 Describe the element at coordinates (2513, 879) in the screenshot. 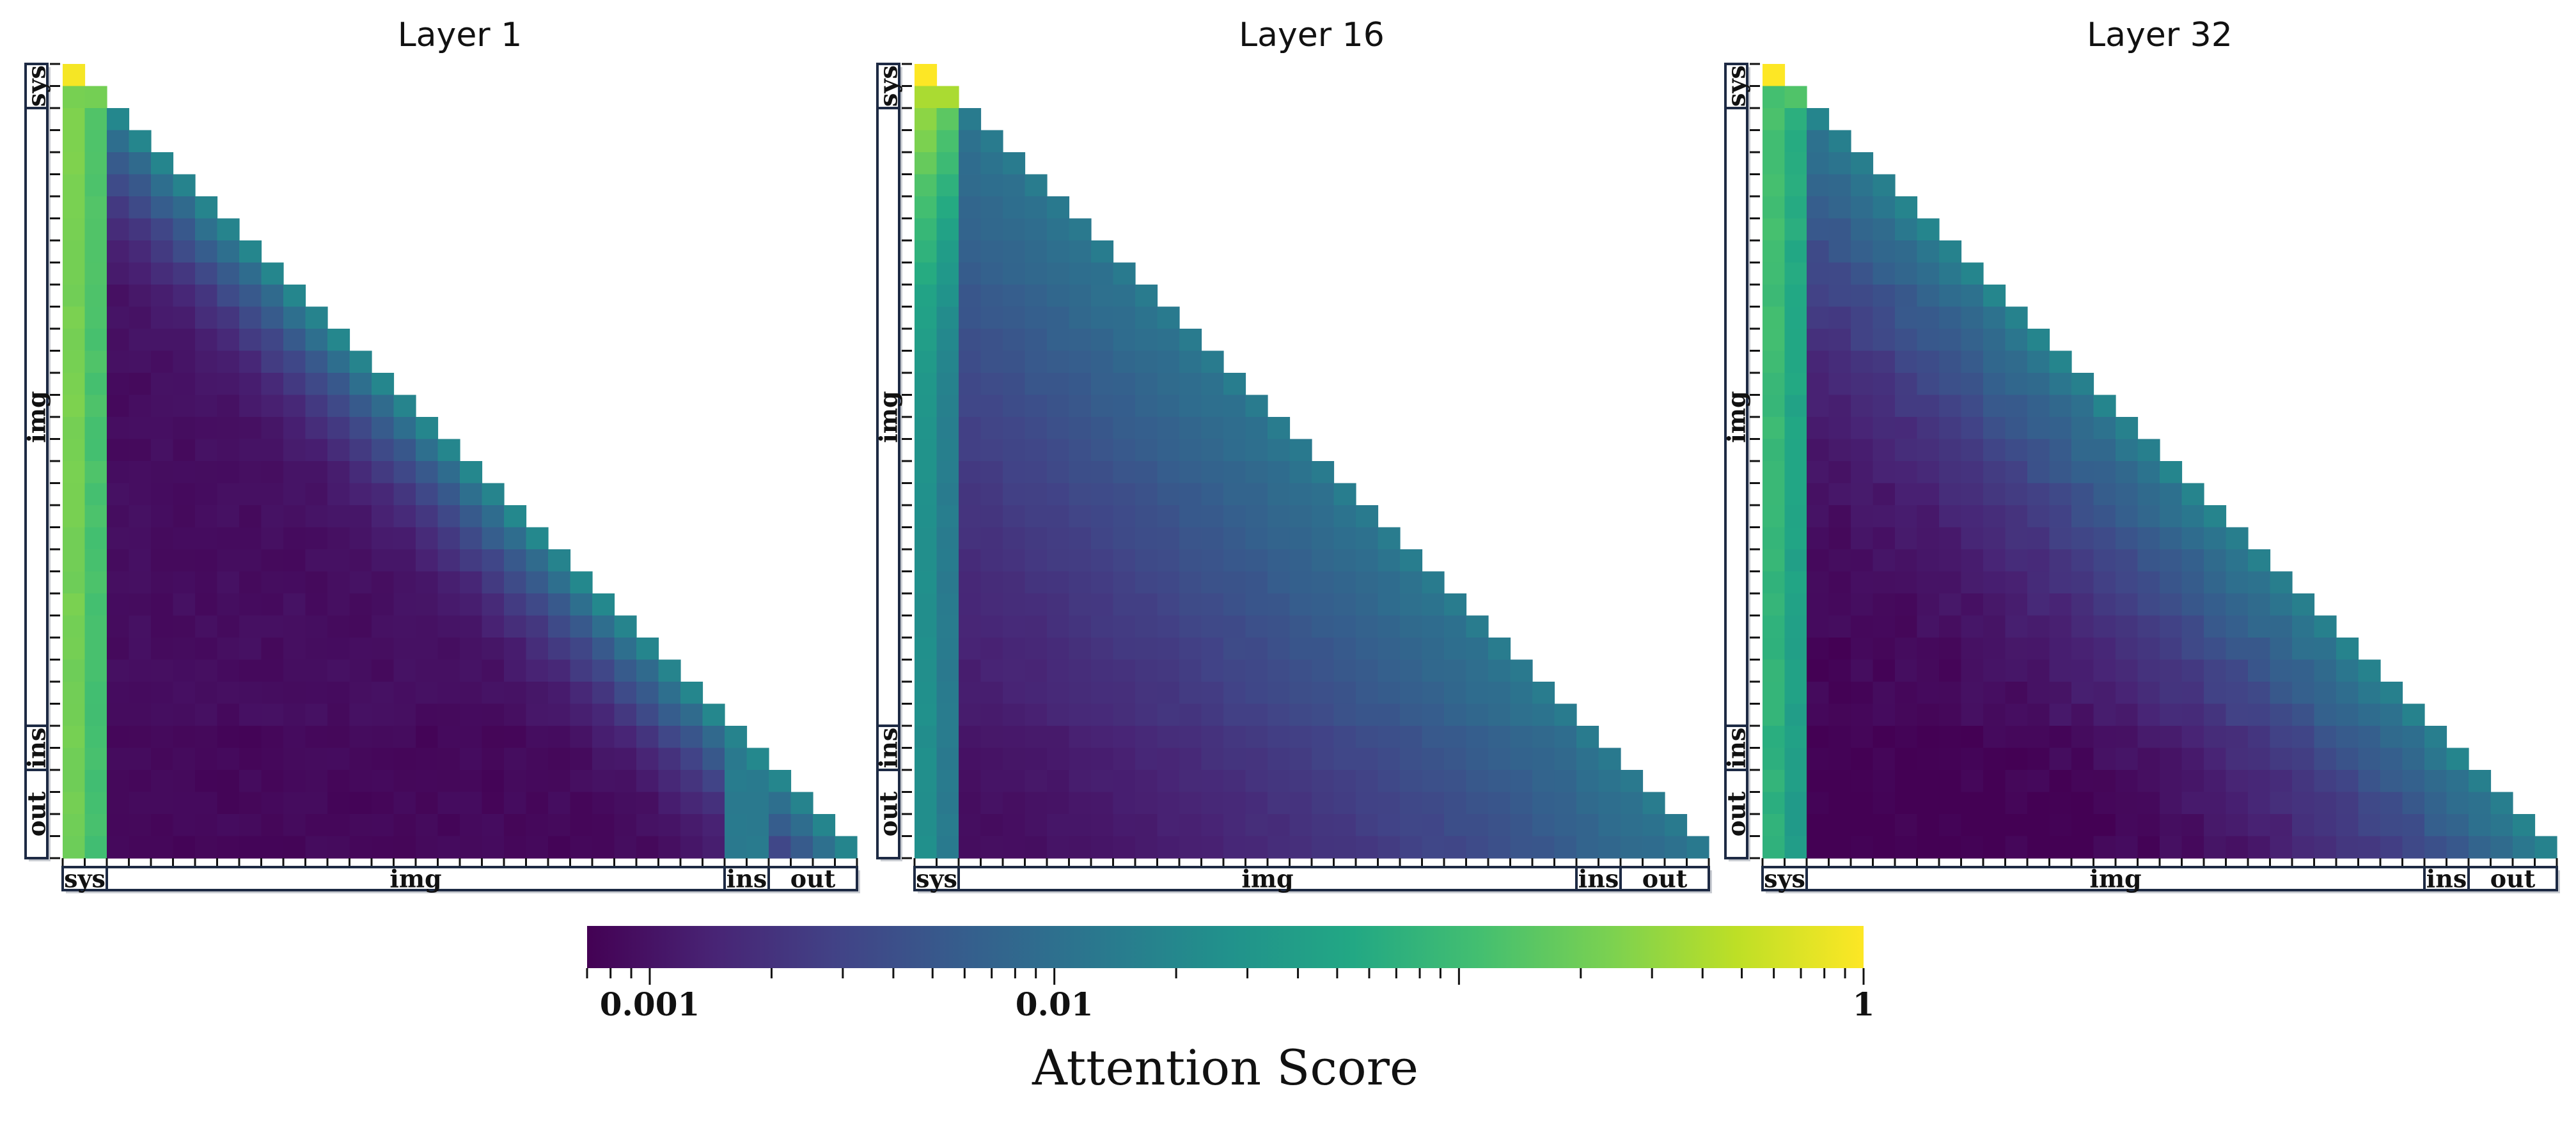

I see `column-segment-label: out` at that location.